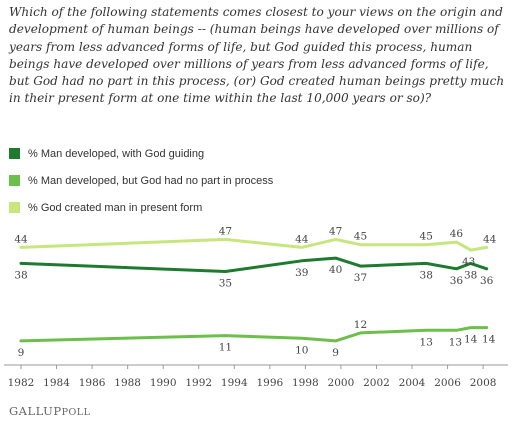 The height and width of the screenshot is (424, 512). Describe the element at coordinates (234, 383) in the screenshot. I see `x-tick-label: 1994` at that location.